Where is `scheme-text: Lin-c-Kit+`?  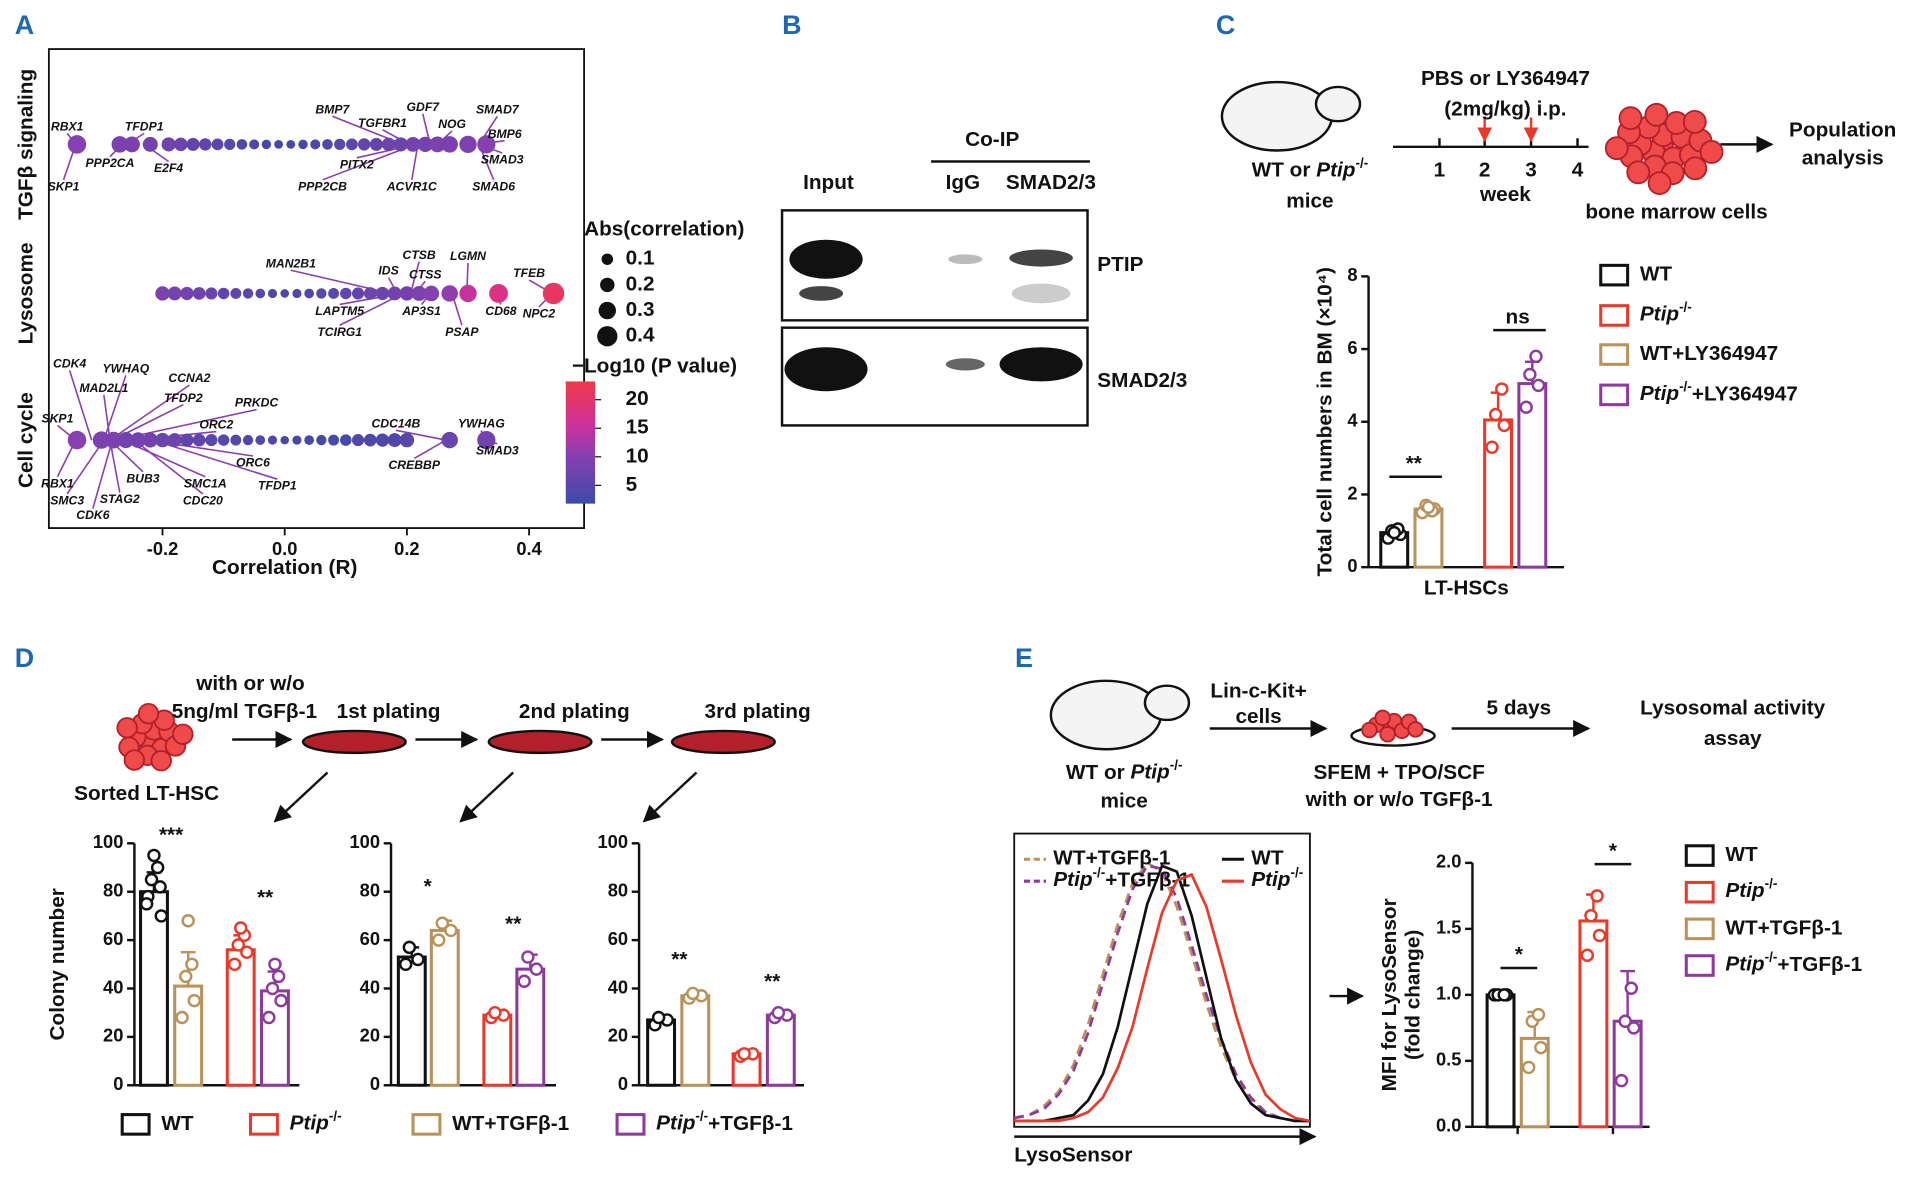
scheme-text: Lin-c-Kit+ is located at coordinates (1258, 690).